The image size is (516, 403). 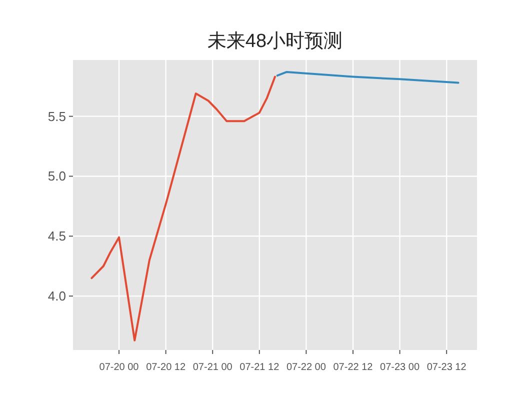 What do you see at coordinates (57, 236) in the screenshot?
I see `y-tick-label: 4.5` at bounding box center [57, 236].